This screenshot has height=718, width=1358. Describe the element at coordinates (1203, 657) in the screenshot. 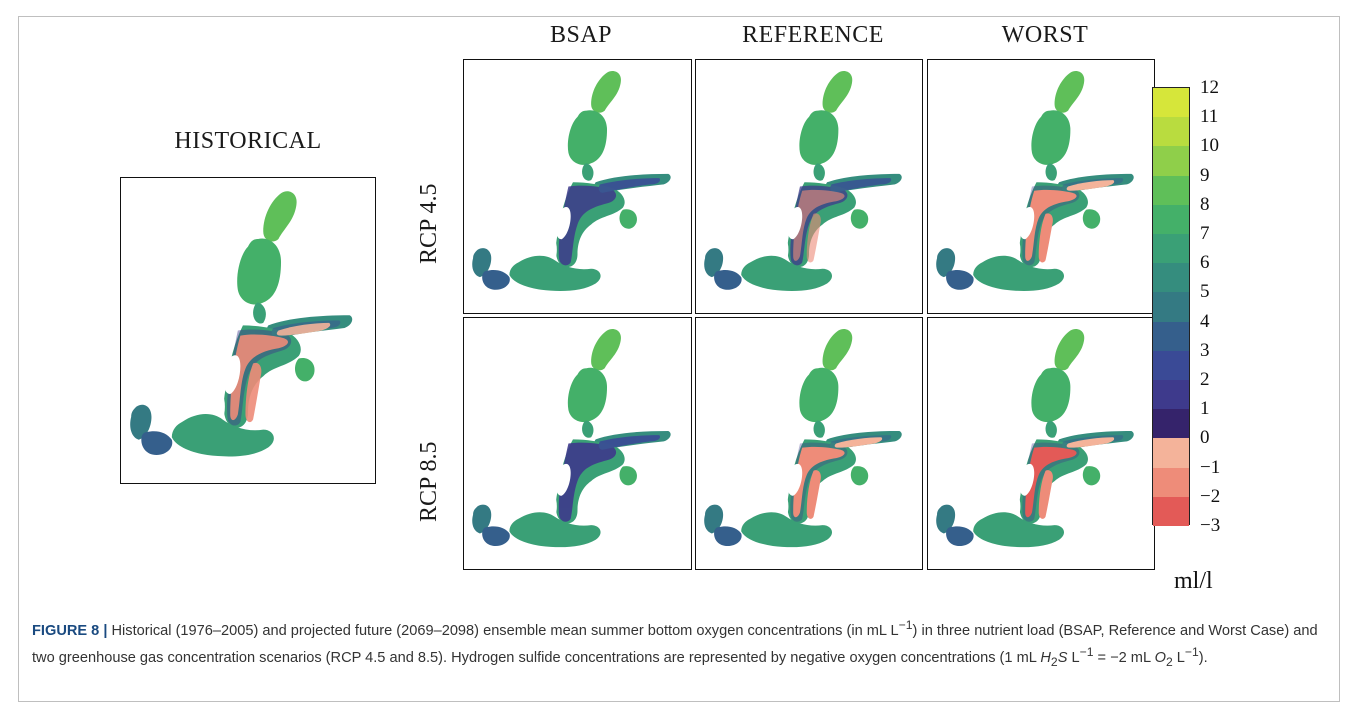

I see `caption-text: ).` at that location.